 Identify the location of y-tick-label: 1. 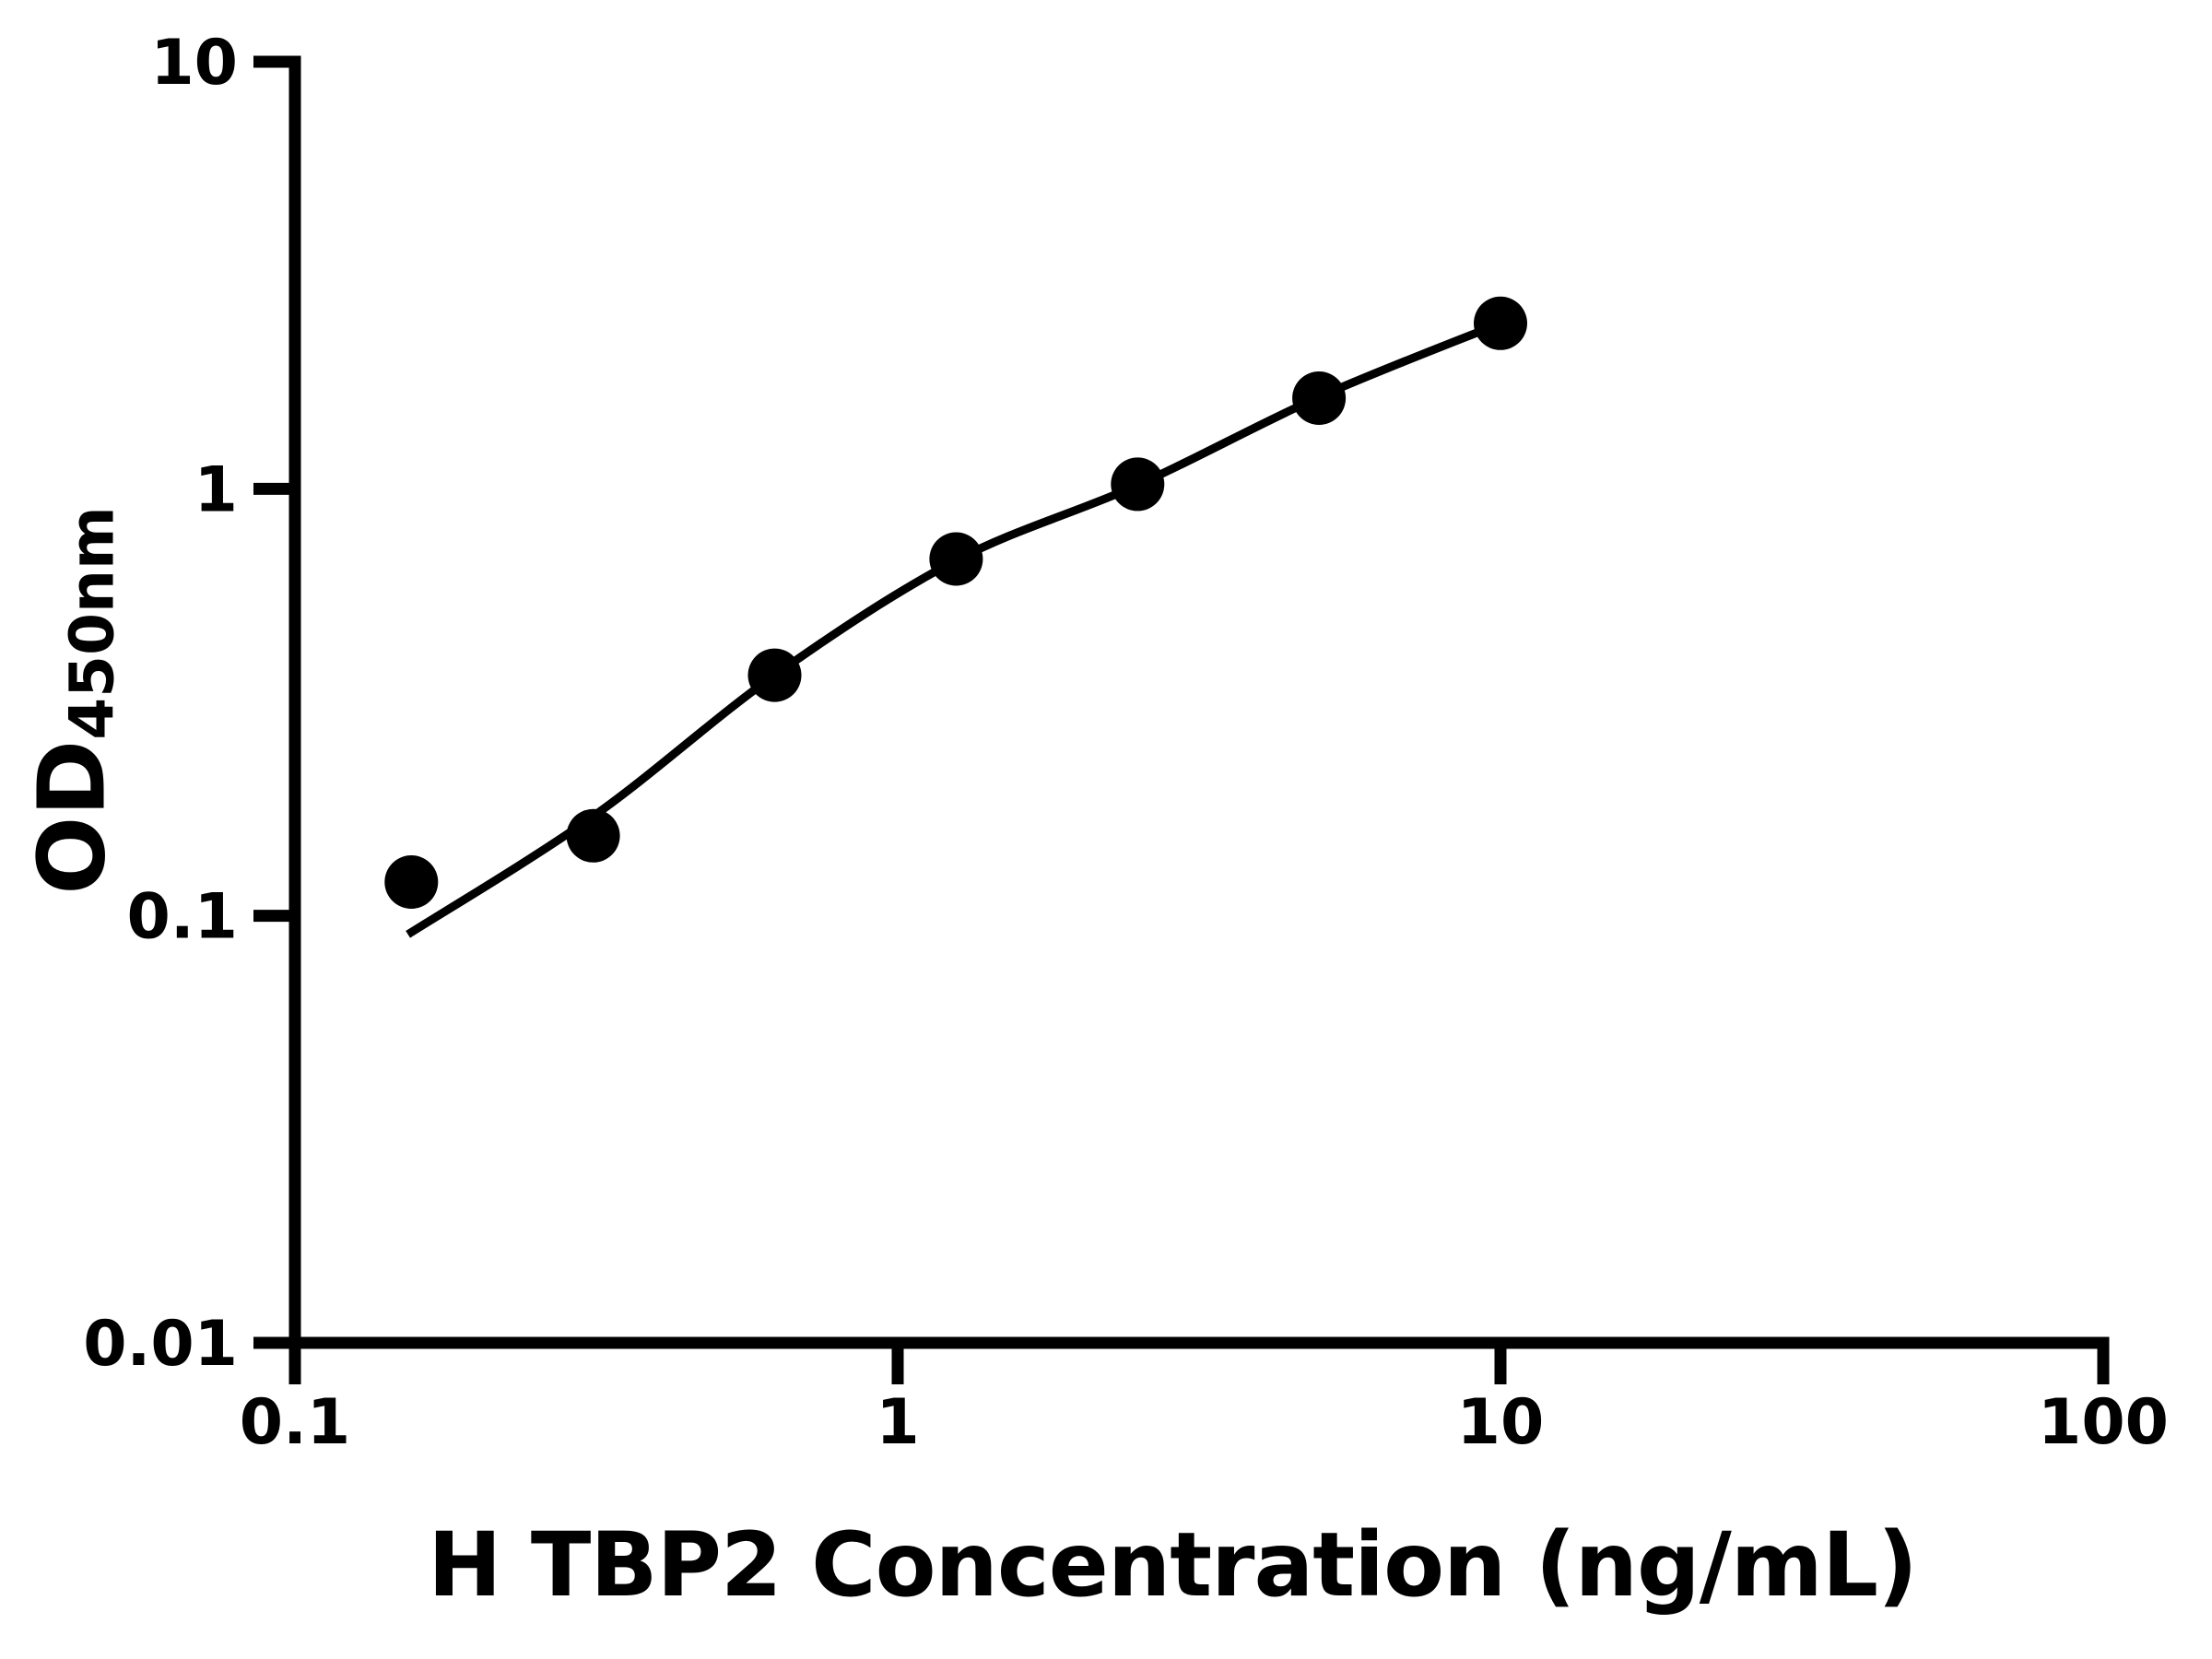
(216, 489).